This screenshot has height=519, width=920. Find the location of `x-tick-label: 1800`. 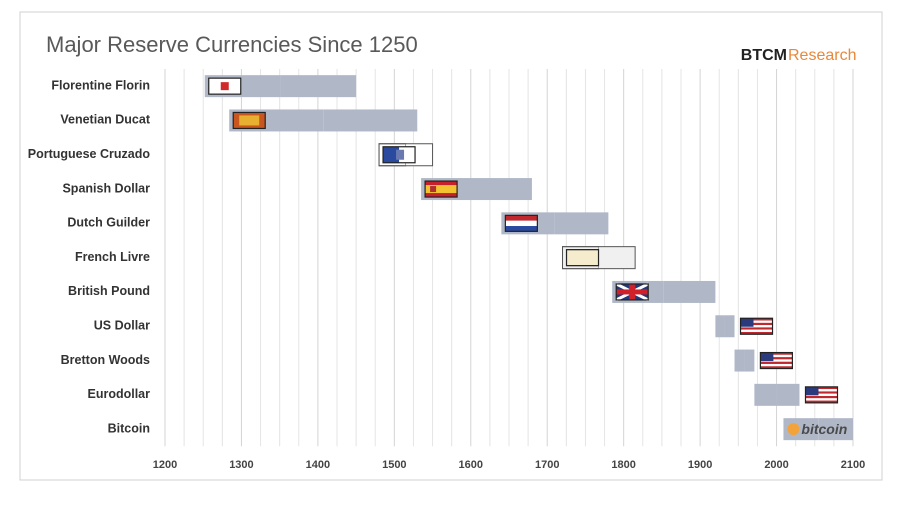

x-tick-label: 1800 is located at coordinates (623, 465).